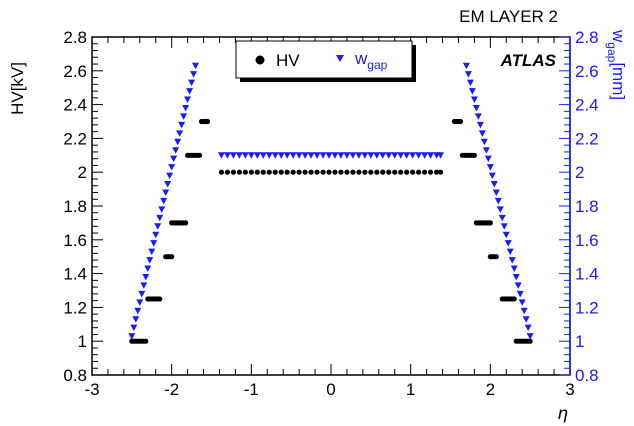 The image size is (634, 426). I want to click on y-tick-label: 1, so click(82, 341).